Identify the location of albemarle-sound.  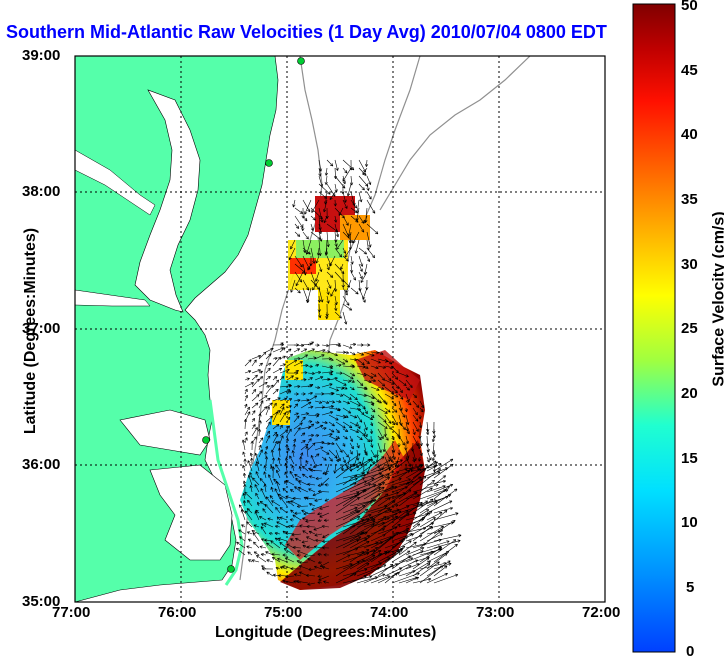
(165, 432).